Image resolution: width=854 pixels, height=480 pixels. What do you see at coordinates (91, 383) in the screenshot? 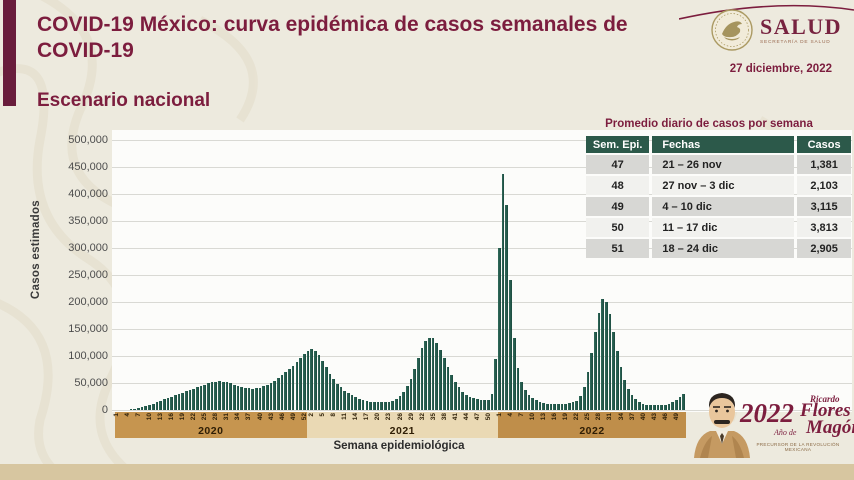
I see `y-tick-label: 50,000` at bounding box center [91, 383].